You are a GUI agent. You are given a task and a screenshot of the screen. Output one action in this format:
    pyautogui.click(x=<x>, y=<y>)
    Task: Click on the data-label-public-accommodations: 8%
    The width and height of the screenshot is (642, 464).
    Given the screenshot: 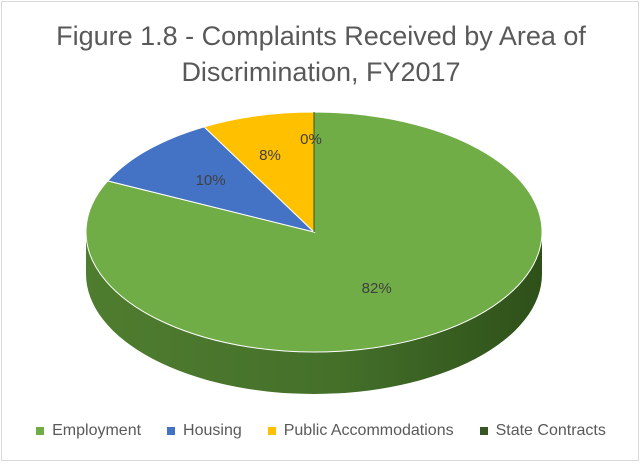 What is the action you would take?
    pyautogui.click(x=270, y=155)
    